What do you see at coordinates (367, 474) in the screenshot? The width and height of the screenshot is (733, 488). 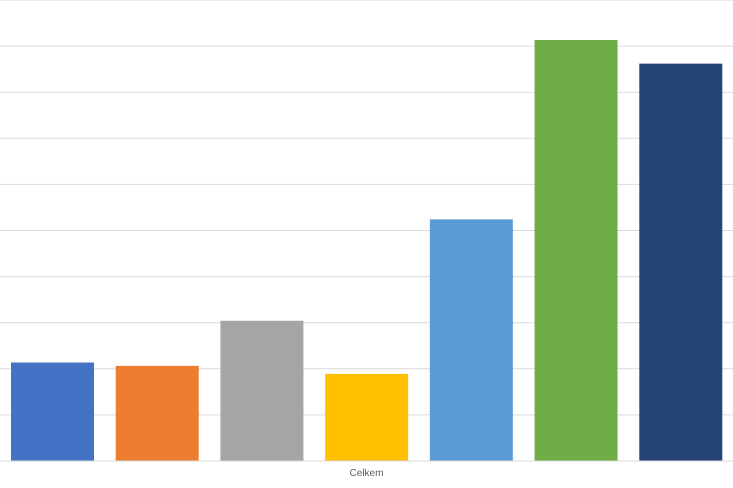 I see `x-tick-label: Celkem` at bounding box center [367, 474].